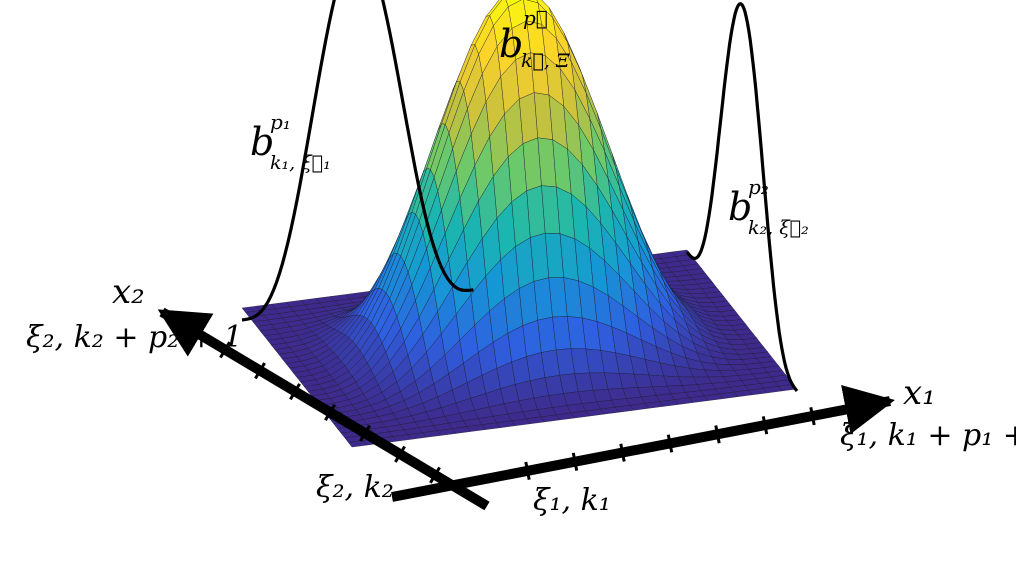  What do you see at coordinates (545, 61) in the screenshot?
I see `surface-label-sub: k⃗, Ξ` at bounding box center [545, 61].